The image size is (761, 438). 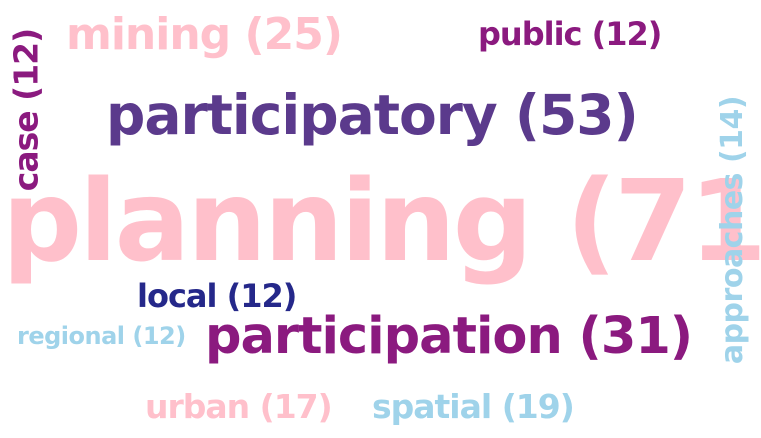 What do you see at coordinates (26, 110) in the screenshot?
I see `word-case: case (12)` at bounding box center [26, 110].